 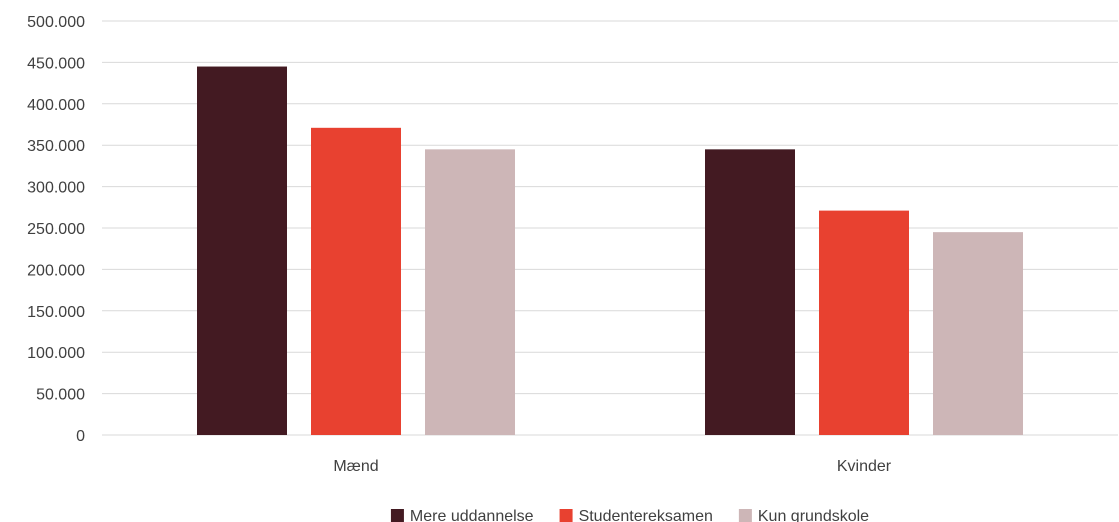 I want to click on legend-item: Studentereksamen, so click(x=636, y=515).